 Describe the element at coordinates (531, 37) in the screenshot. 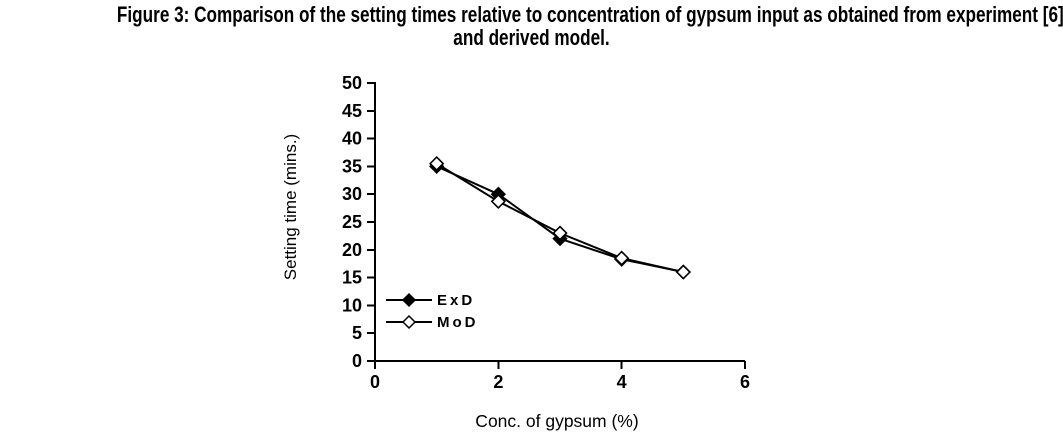

I see `figure-caption-line-2: and derived model.` at that location.